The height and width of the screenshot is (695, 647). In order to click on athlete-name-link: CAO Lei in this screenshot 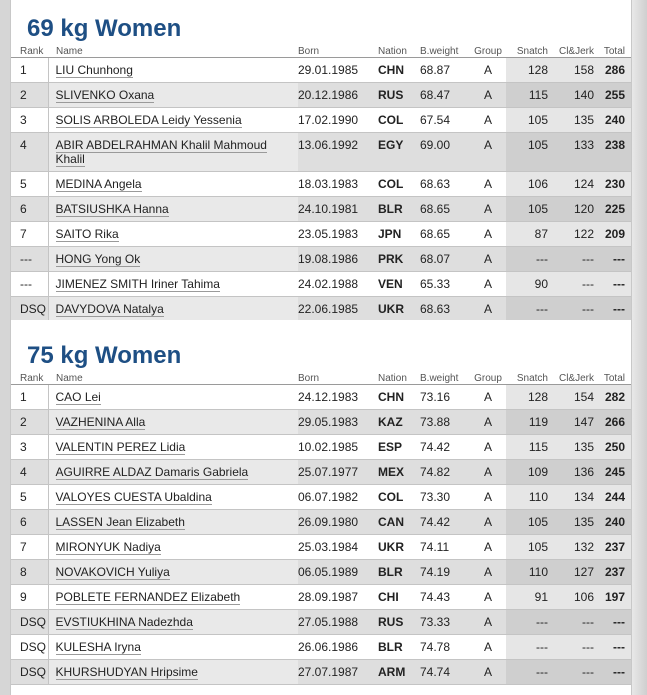, I will do `click(78, 397)`.